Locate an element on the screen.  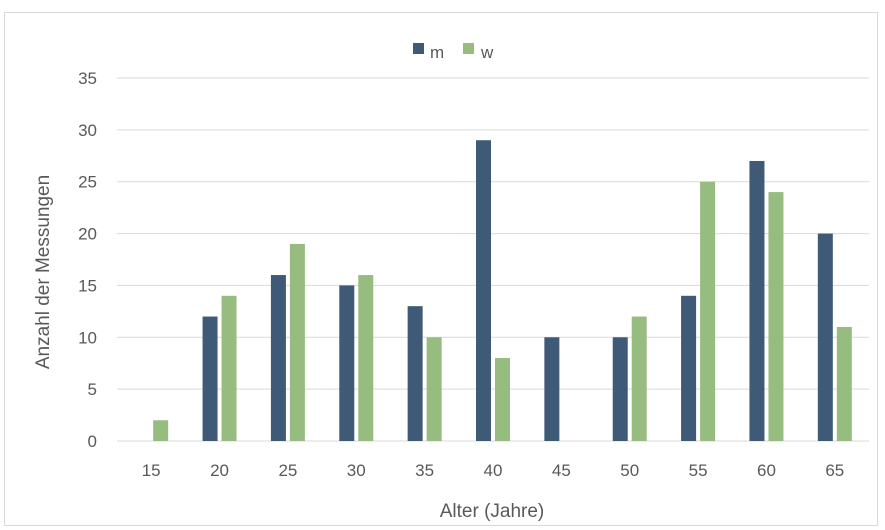
x-tick-label: 15 is located at coordinates (151, 470).